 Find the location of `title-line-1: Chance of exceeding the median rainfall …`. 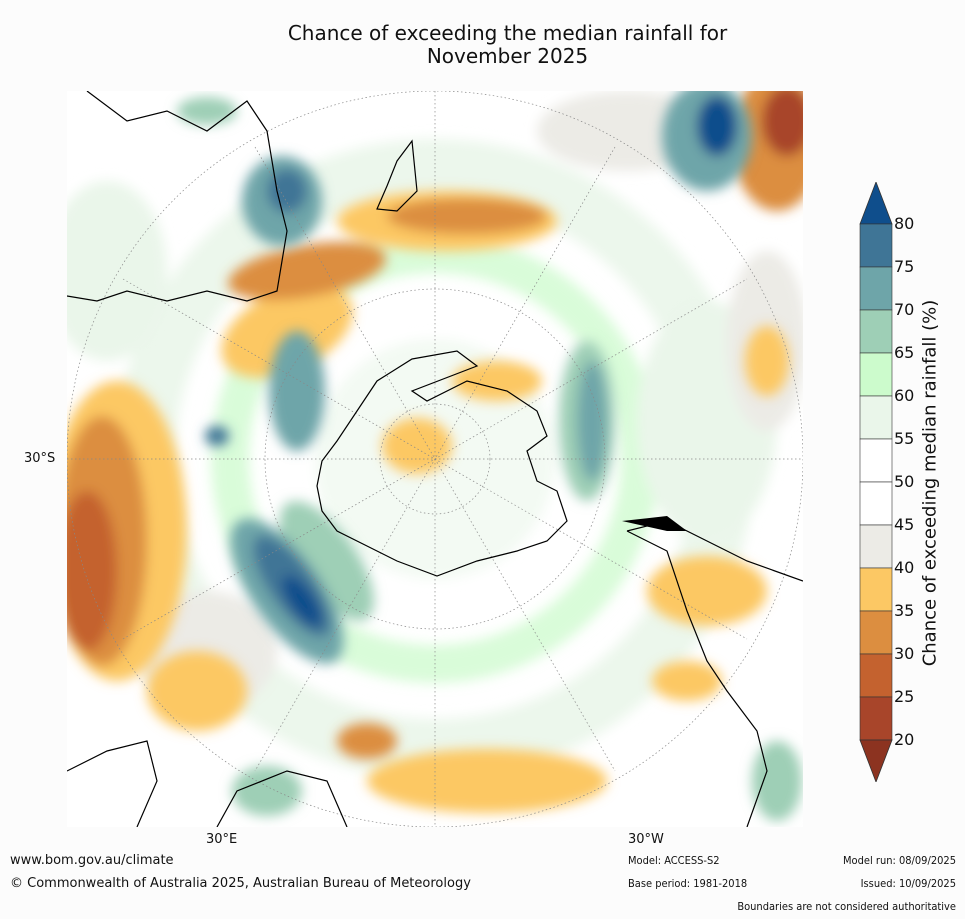

title-line-1: Chance of exceeding the median rainfall … is located at coordinates (507, 33).